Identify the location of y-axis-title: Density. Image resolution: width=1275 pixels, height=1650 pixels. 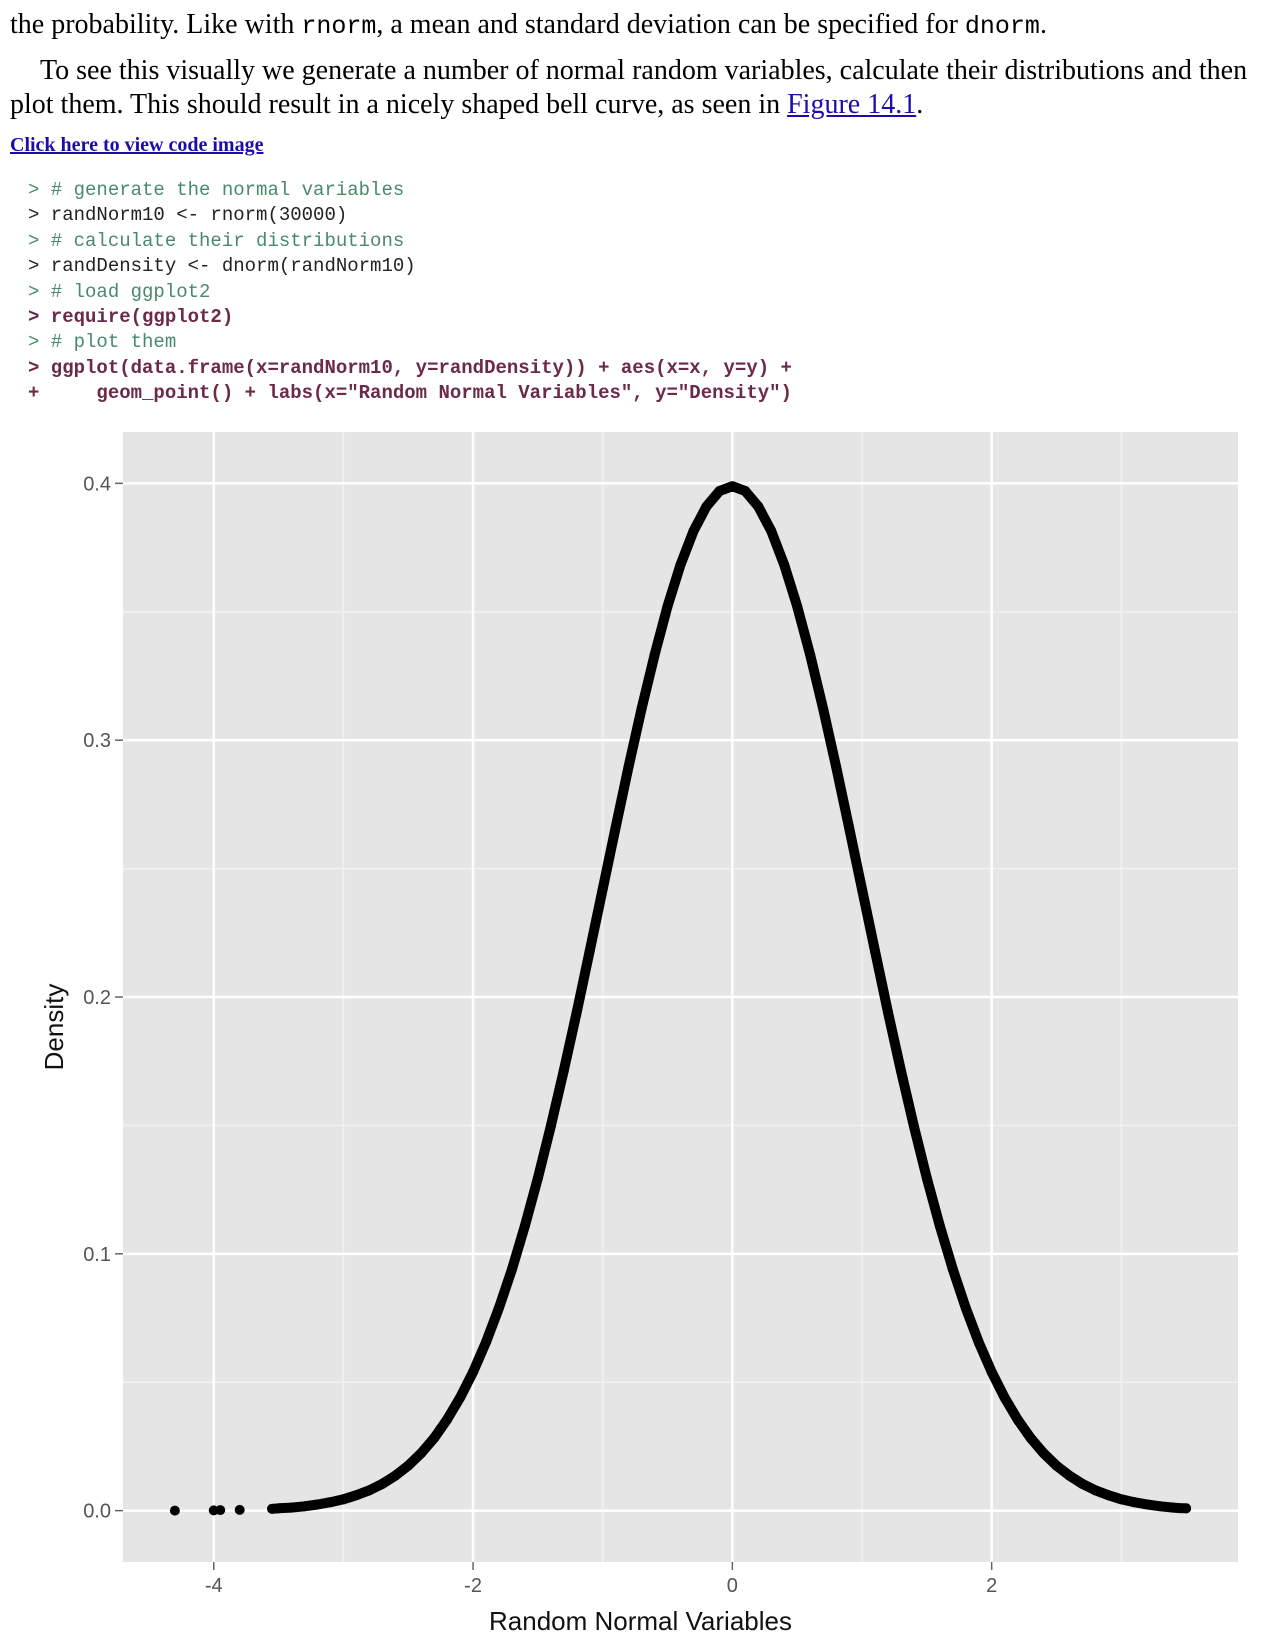
(54, 1027).